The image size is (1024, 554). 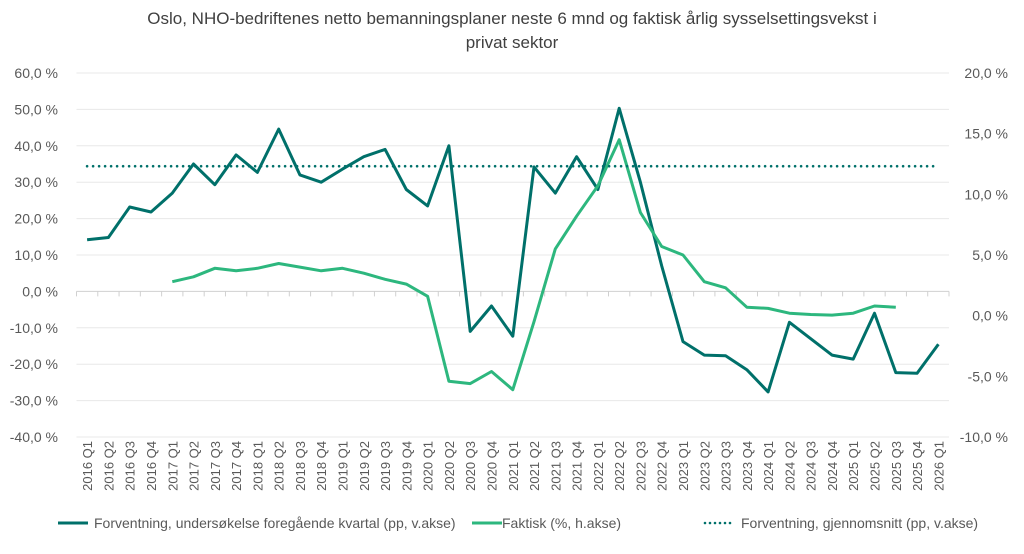 What do you see at coordinates (990, 255) in the screenshot?
I see `right-axis-tick-label: 5,0 %` at bounding box center [990, 255].